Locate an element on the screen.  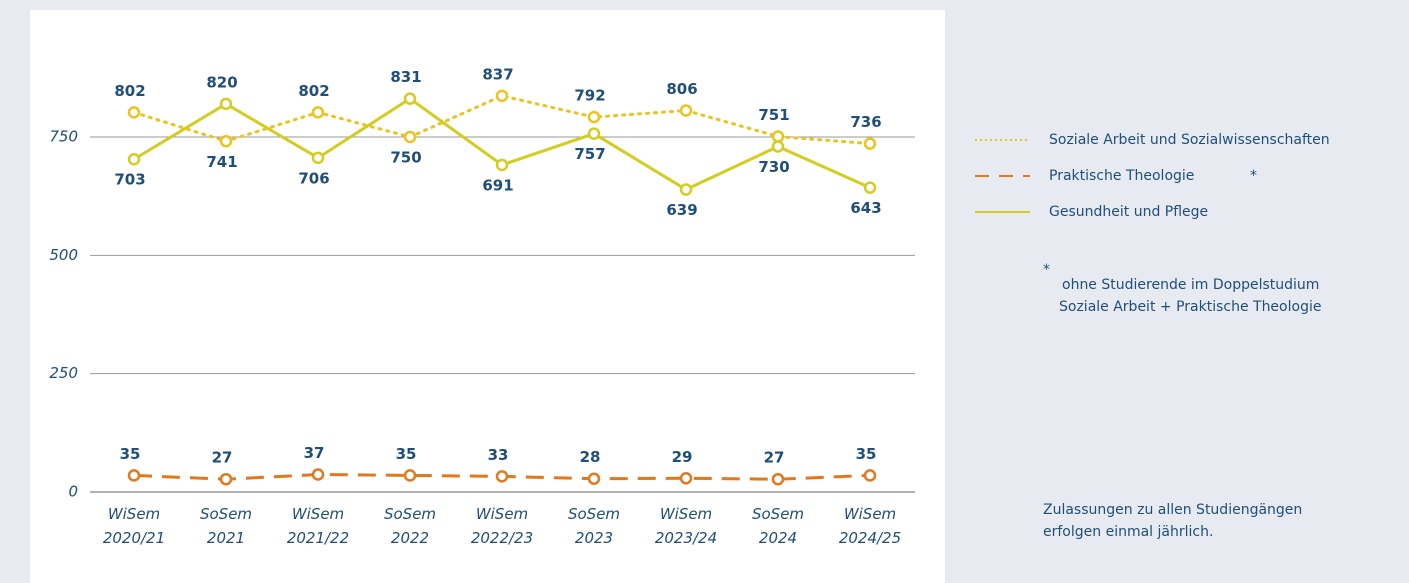
data-label: 751 is located at coordinates (773, 115).